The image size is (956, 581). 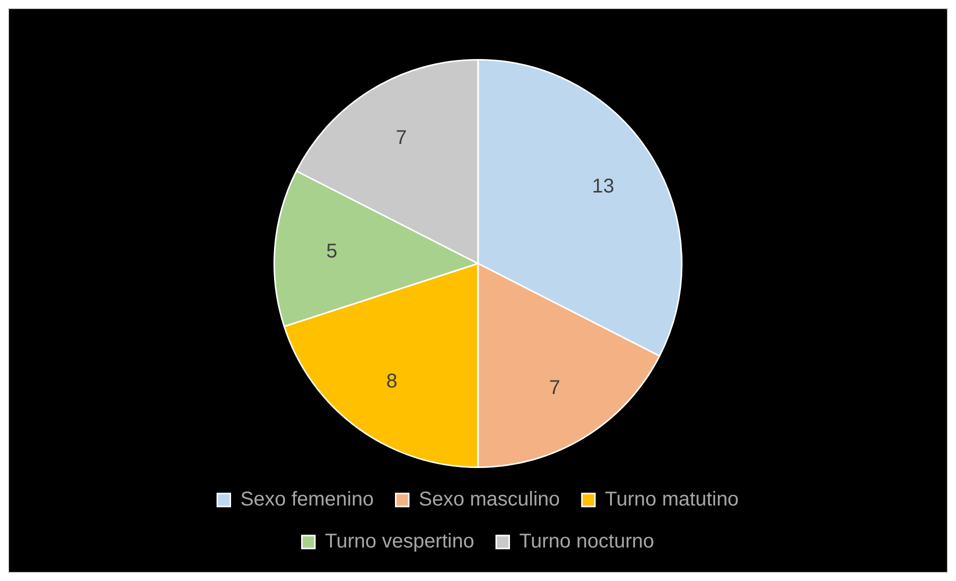 What do you see at coordinates (307, 499) in the screenshot?
I see `legend-label: Sexo femenino` at bounding box center [307, 499].